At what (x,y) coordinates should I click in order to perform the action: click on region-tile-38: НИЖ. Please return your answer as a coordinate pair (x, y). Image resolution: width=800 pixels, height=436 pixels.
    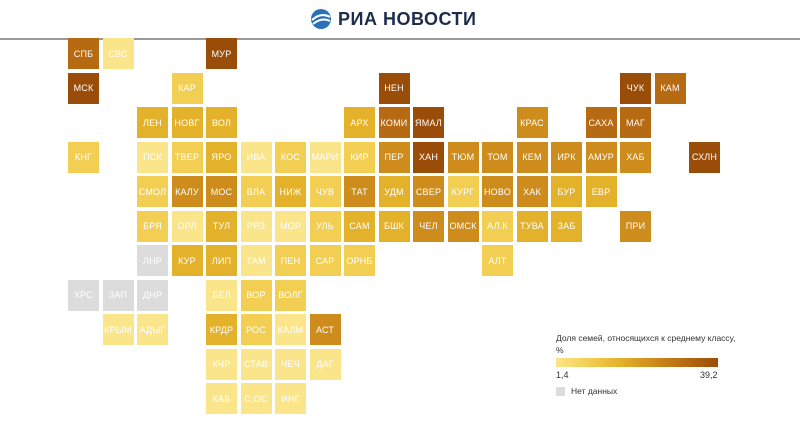
    Looking at the image, I should click on (290, 191).